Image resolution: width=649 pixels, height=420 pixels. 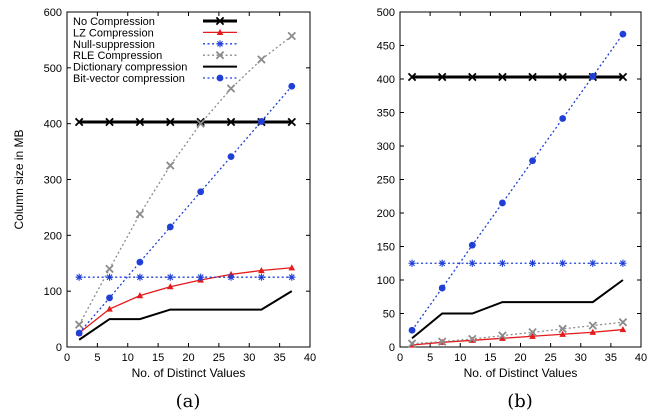 I want to click on y-tick-label: 450, so click(x=386, y=47).